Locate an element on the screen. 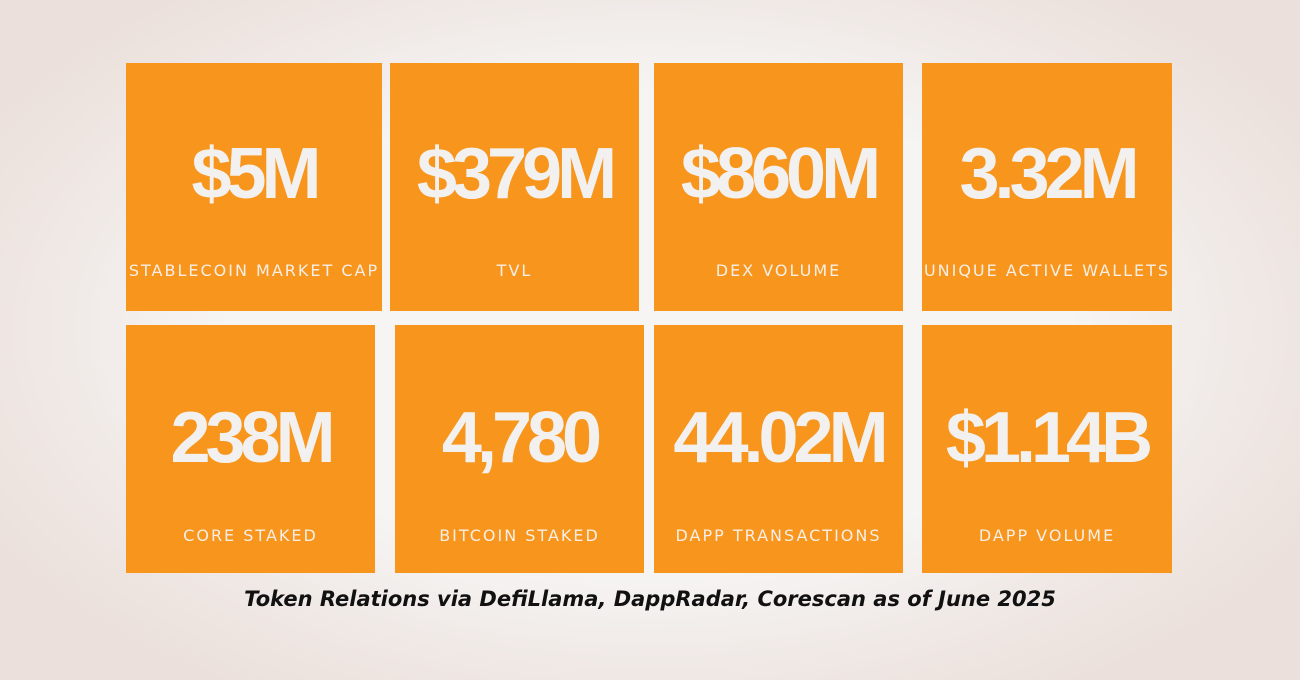 Image resolution: width=1300 pixels, height=680 pixels. stat-value: $379M is located at coordinates (516, 174).